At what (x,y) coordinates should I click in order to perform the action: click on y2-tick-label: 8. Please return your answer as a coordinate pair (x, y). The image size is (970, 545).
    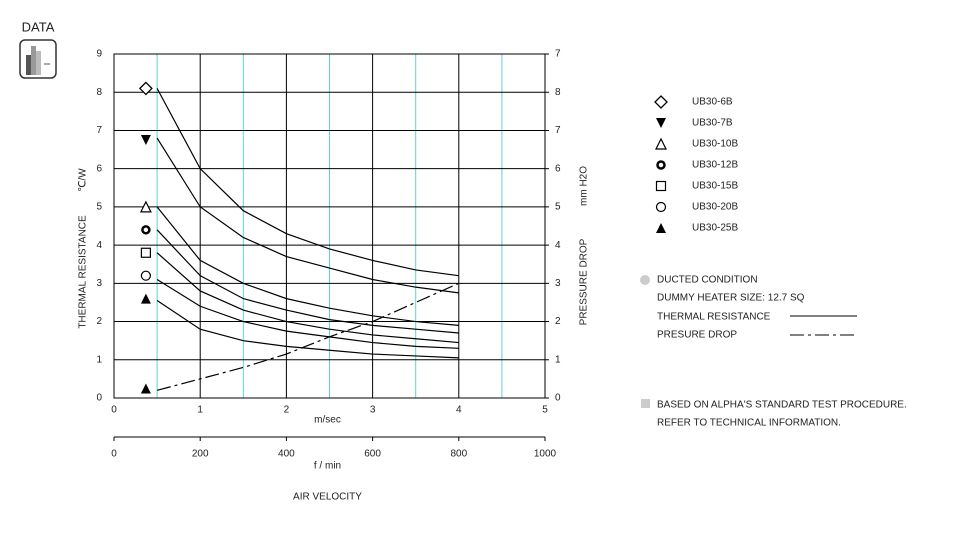
    Looking at the image, I should click on (558, 92).